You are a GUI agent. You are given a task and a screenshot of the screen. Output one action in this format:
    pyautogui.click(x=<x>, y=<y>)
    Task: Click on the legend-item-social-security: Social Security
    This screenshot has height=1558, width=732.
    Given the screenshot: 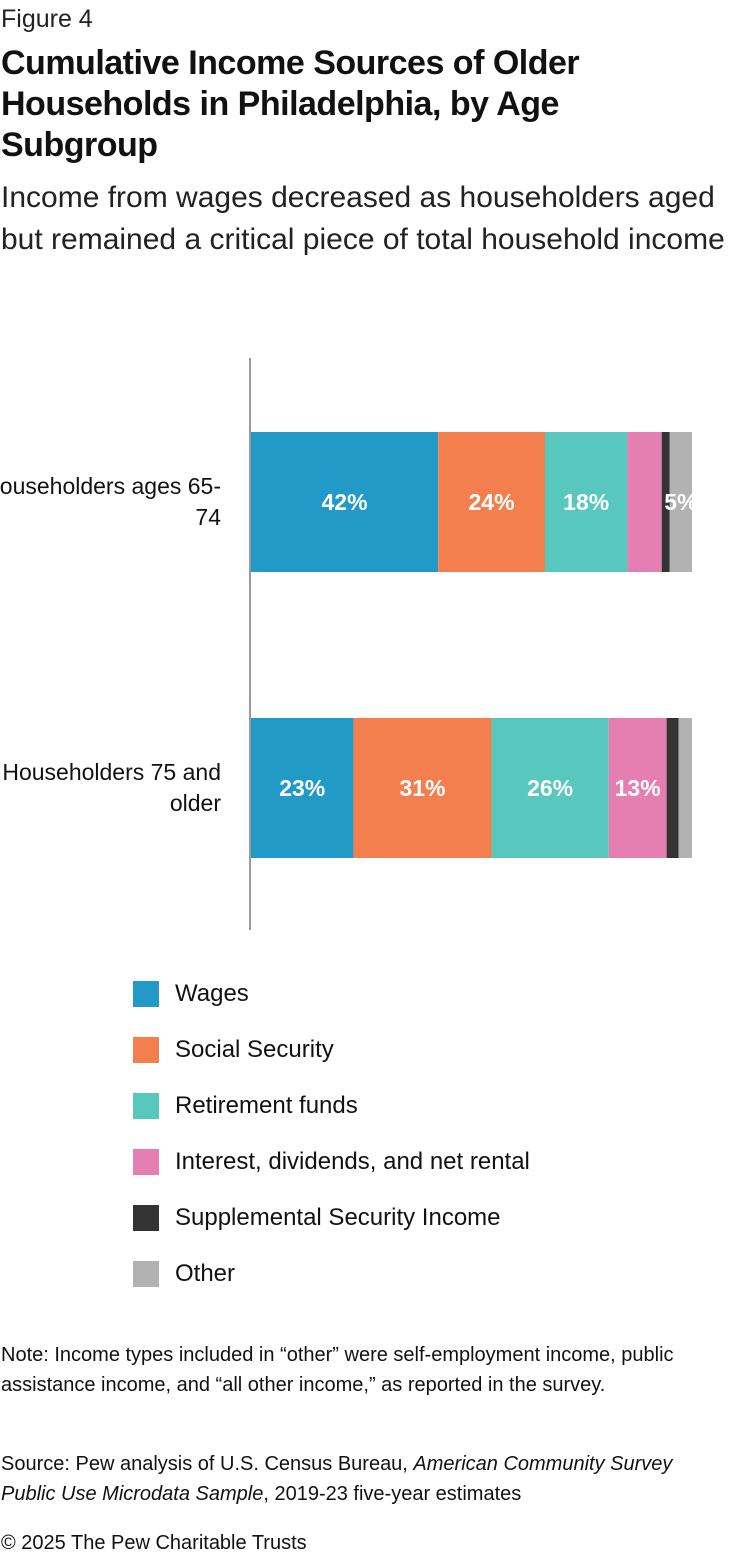 What is the action you would take?
    pyautogui.click(x=331, y=1050)
    